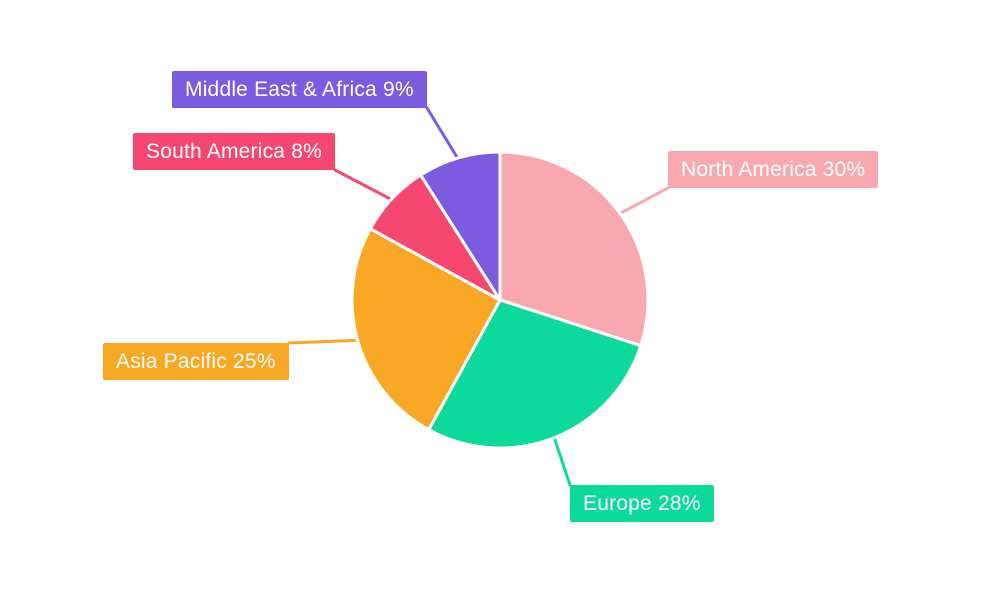 The image size is (1000, 600). I want to click on label-europe: Europe 28%, so click(642, 503).